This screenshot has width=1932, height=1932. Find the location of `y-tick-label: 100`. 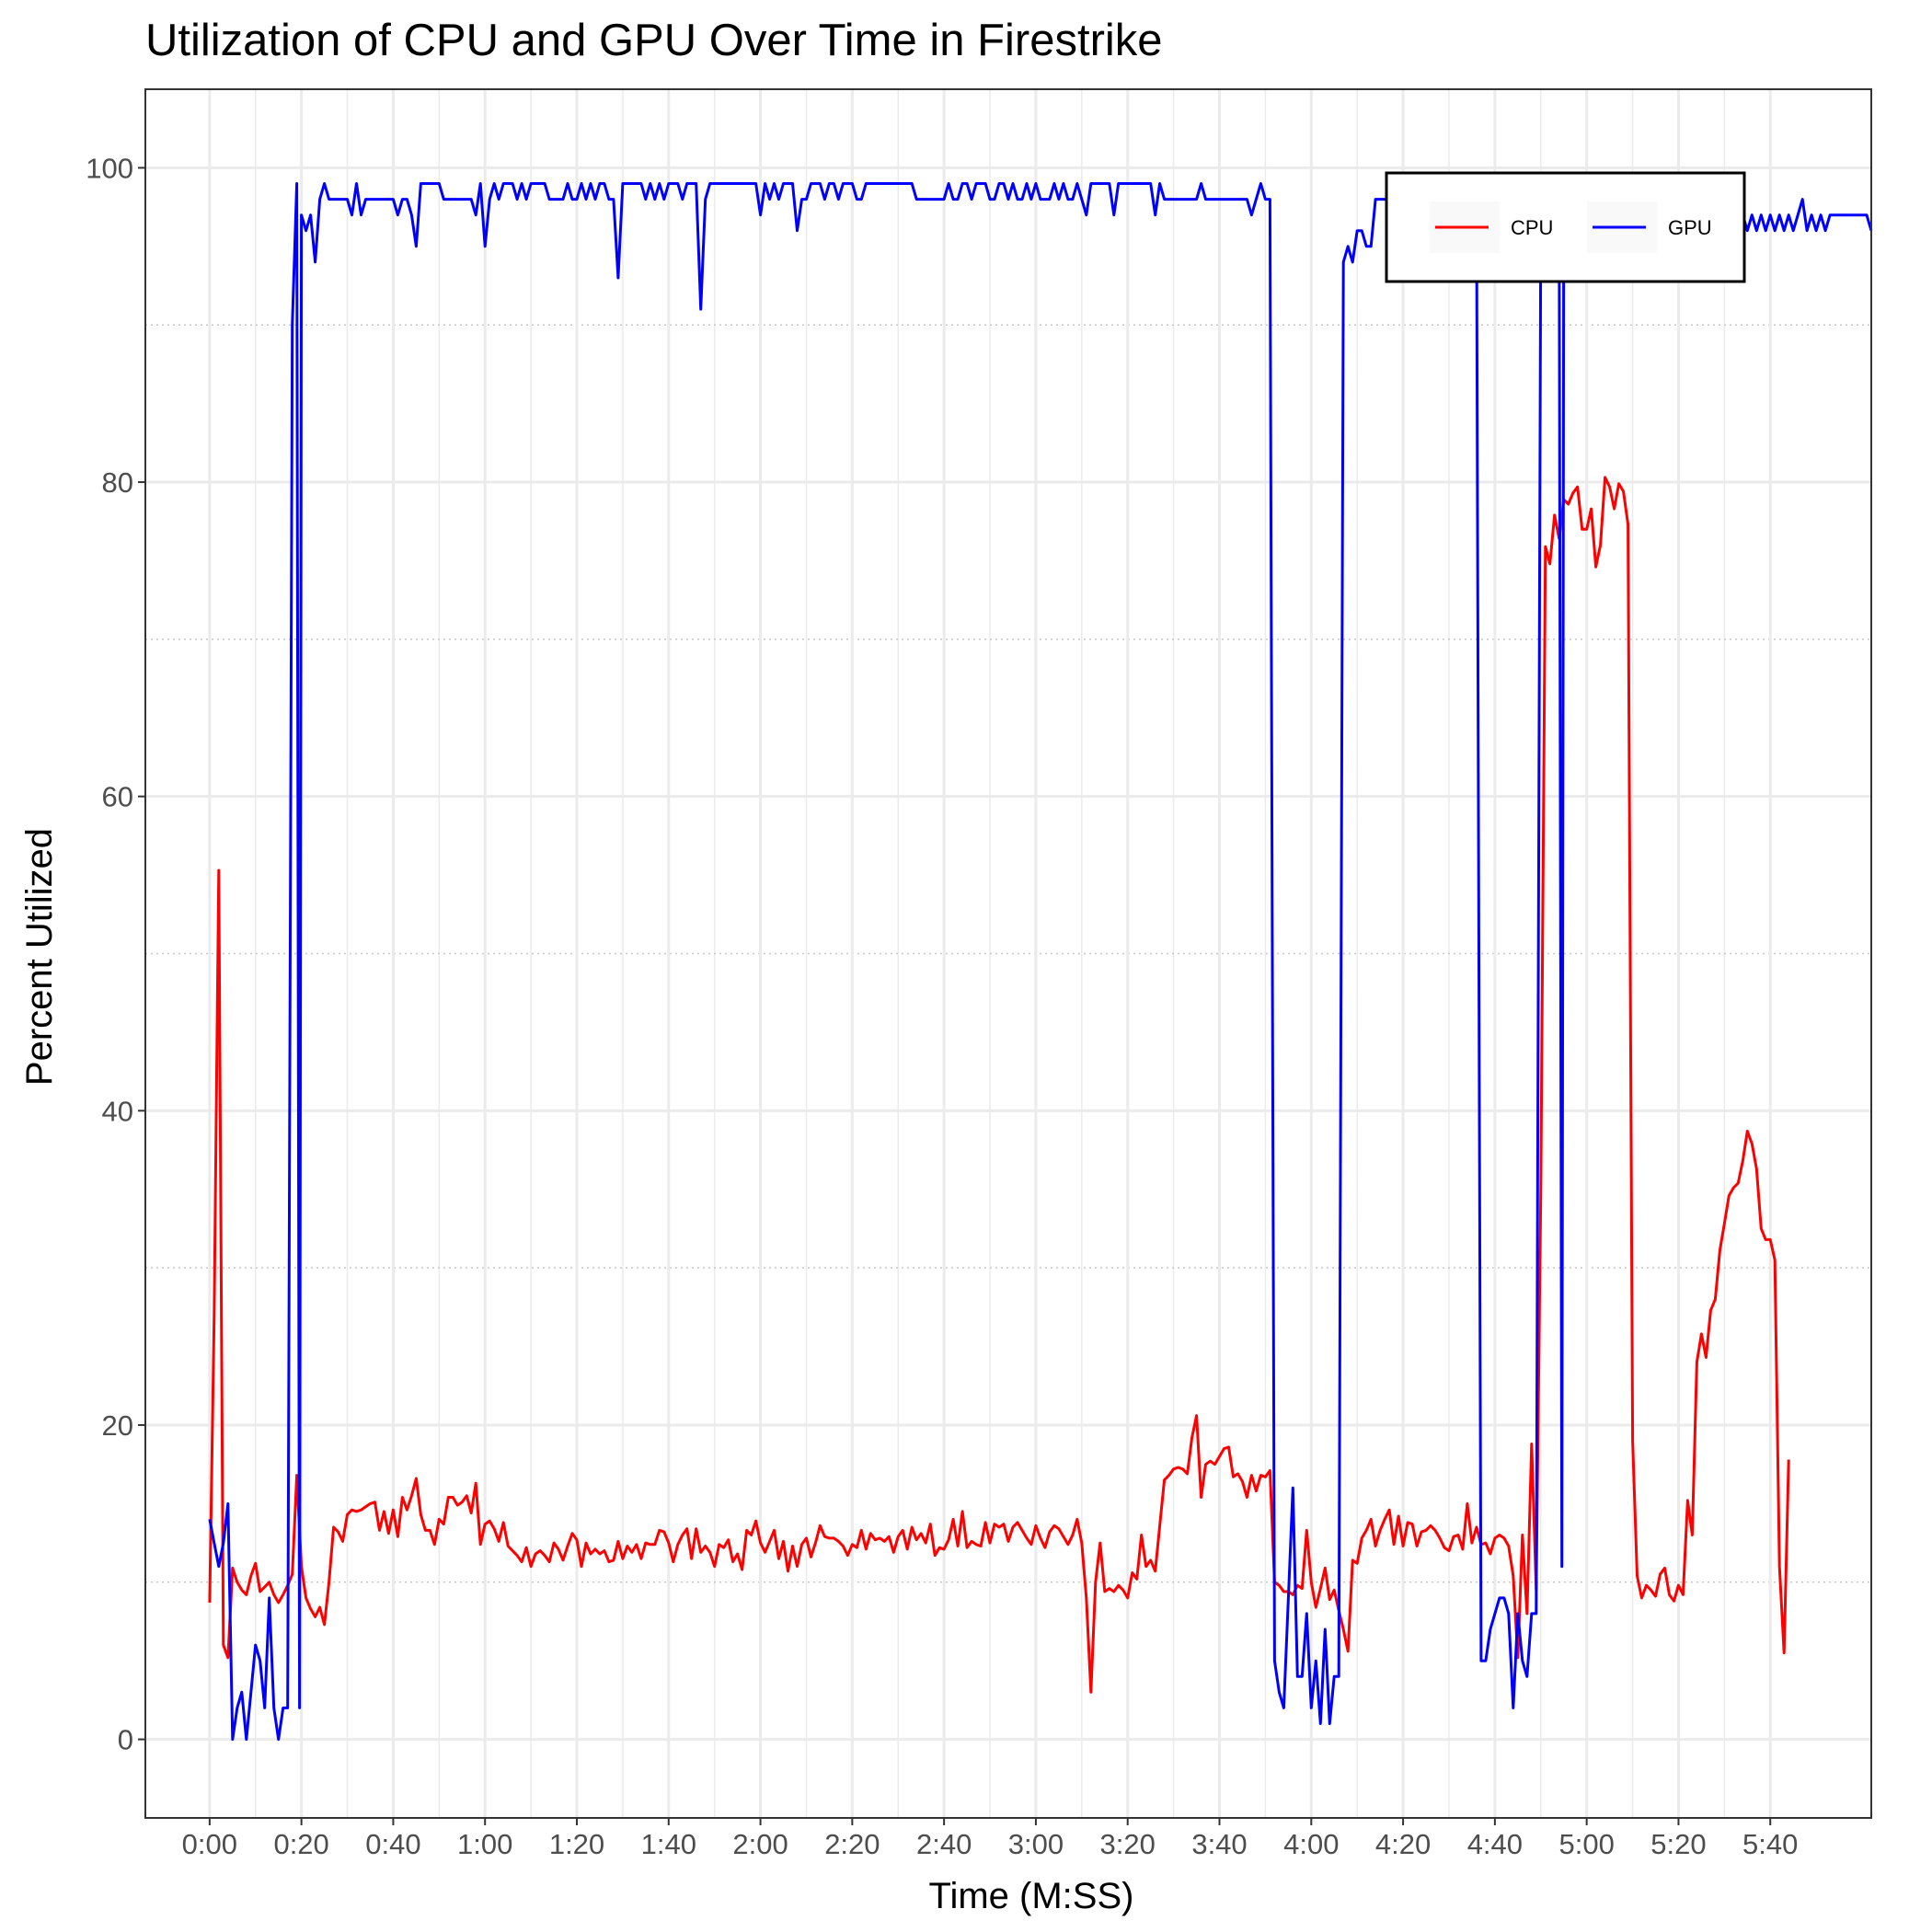

y-tick-label: 100 is located at coordinates (109, 168).